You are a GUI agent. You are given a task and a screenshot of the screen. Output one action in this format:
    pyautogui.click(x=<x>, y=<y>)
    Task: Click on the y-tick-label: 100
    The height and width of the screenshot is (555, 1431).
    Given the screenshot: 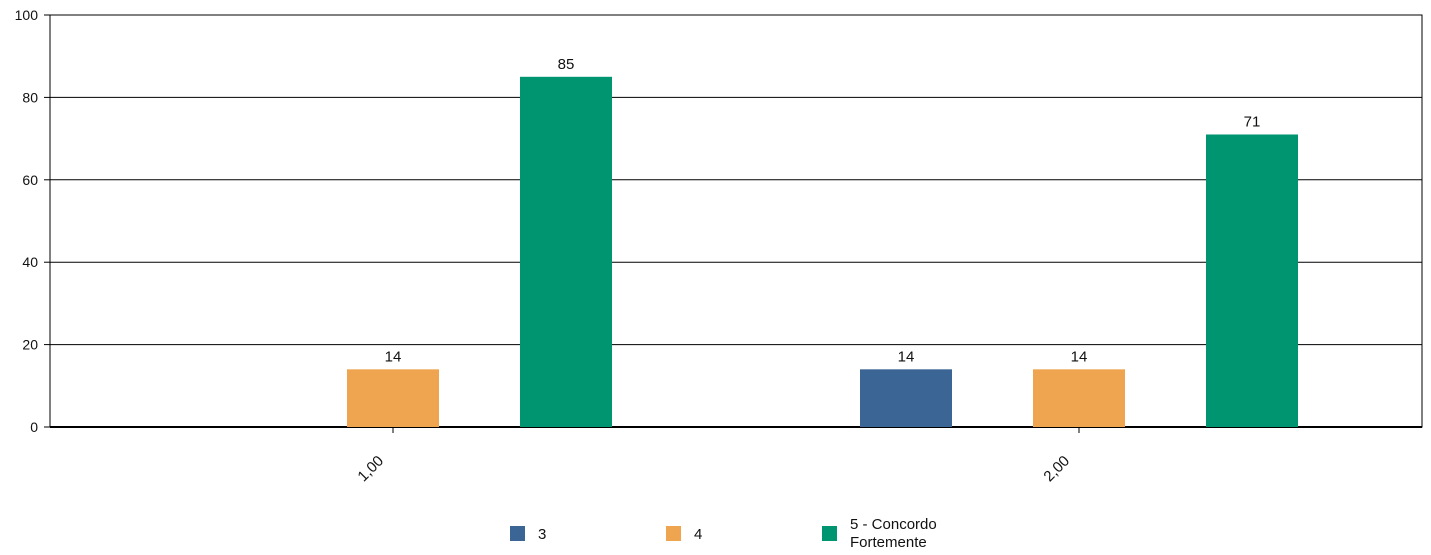 What is the action you would take?
    pyautogui.click(x=27, y=15)
    